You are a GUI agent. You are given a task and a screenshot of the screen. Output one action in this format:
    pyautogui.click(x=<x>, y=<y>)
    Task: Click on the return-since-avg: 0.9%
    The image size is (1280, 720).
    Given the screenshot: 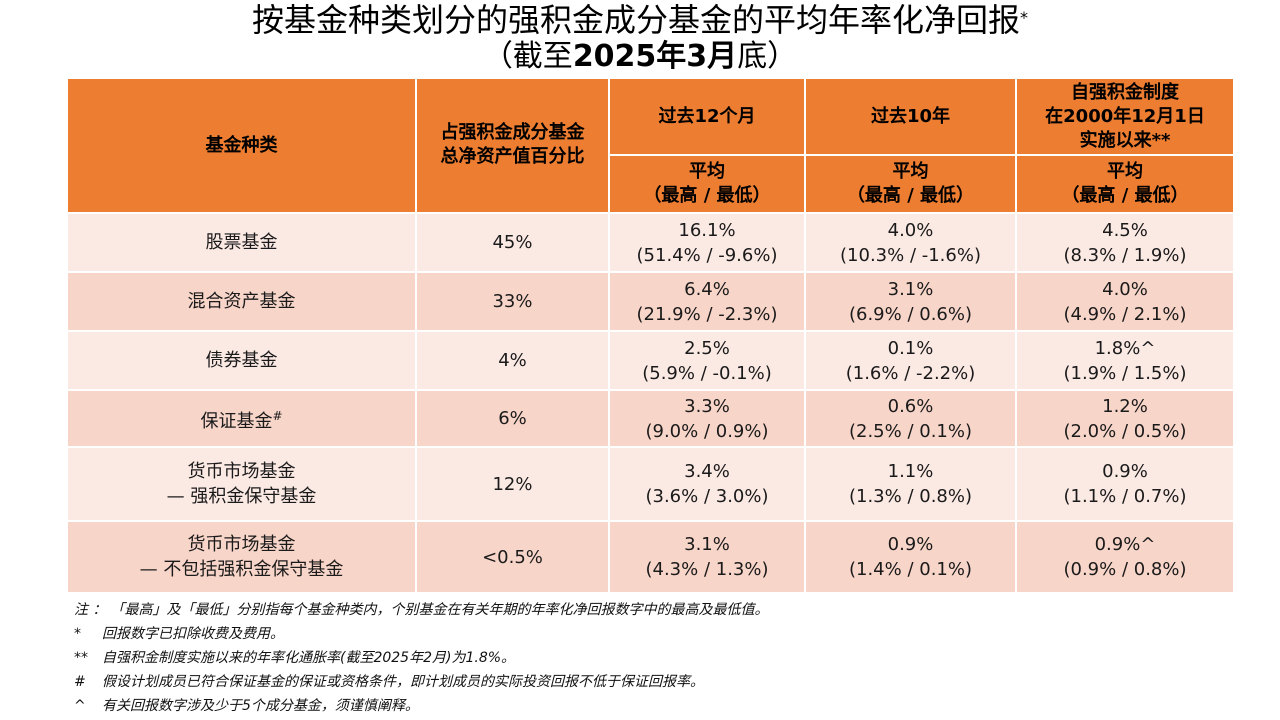 What is the action you would take?
    pyautogui.click(x=1125, y=471)
    